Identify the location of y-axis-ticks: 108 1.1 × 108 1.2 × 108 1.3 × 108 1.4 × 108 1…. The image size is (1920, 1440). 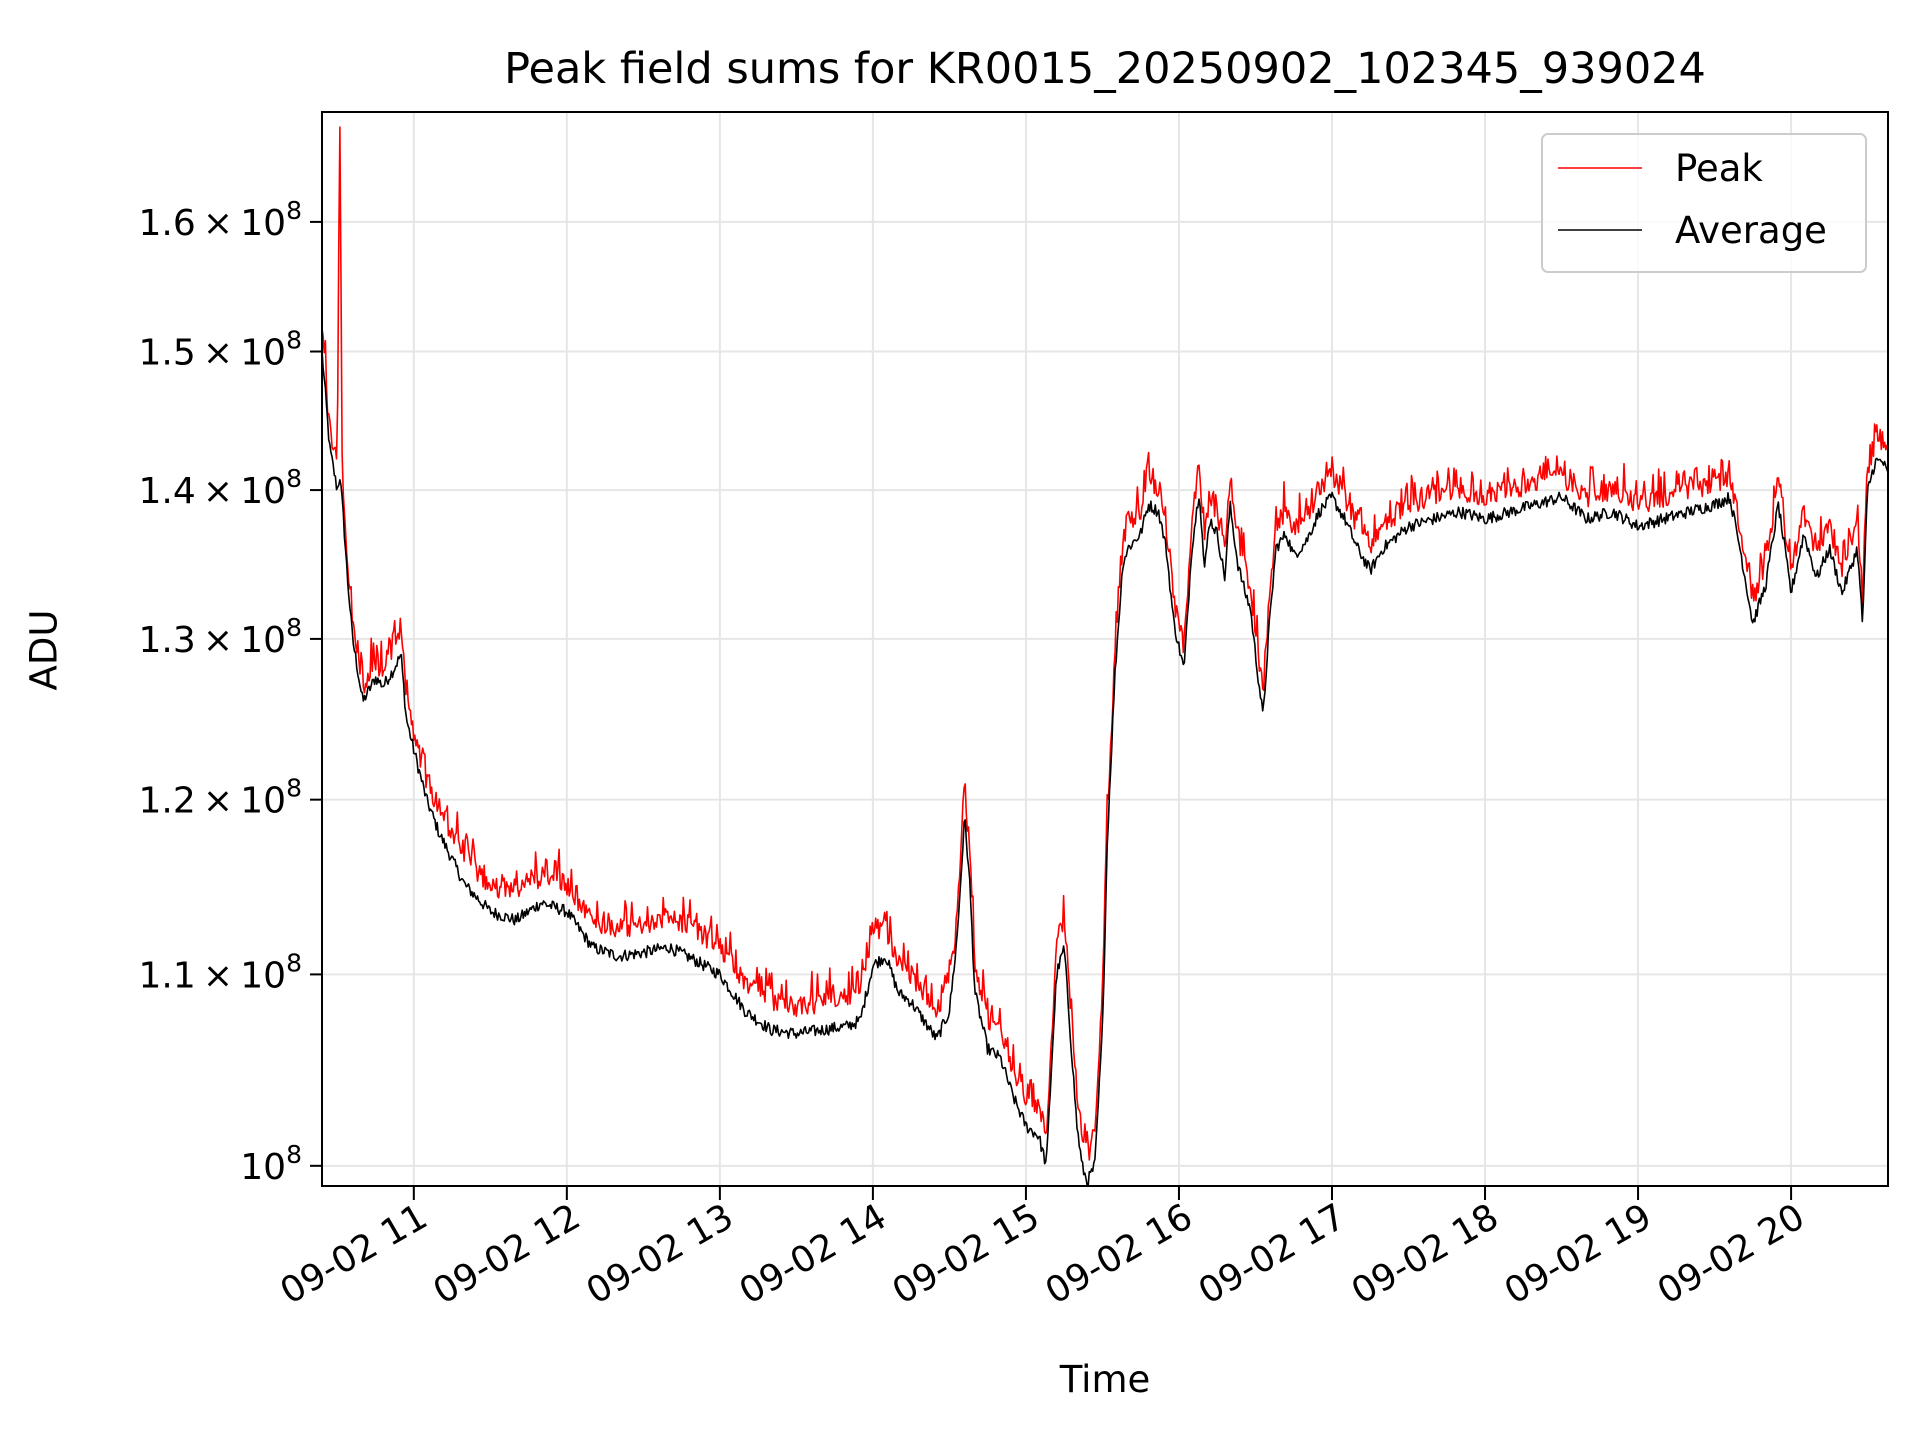
(230, 692).